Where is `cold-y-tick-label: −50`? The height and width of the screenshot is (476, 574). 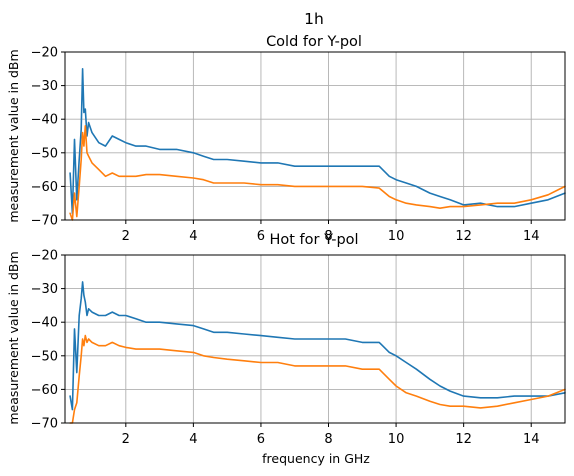 cold-y-tick-label: −50 is located at coordinates (44, 153).